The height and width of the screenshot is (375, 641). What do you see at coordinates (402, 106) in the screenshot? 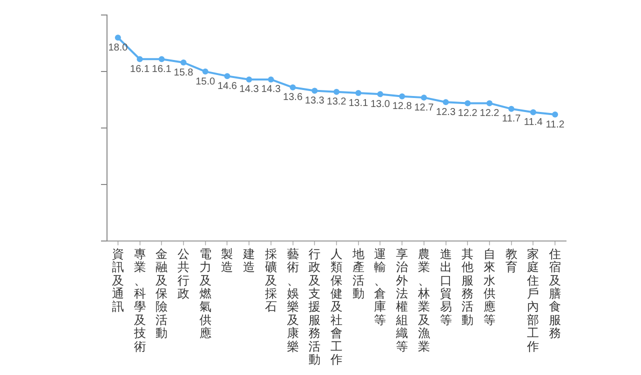
I see `data-label: 12.8` at bounding box center [402, 106].